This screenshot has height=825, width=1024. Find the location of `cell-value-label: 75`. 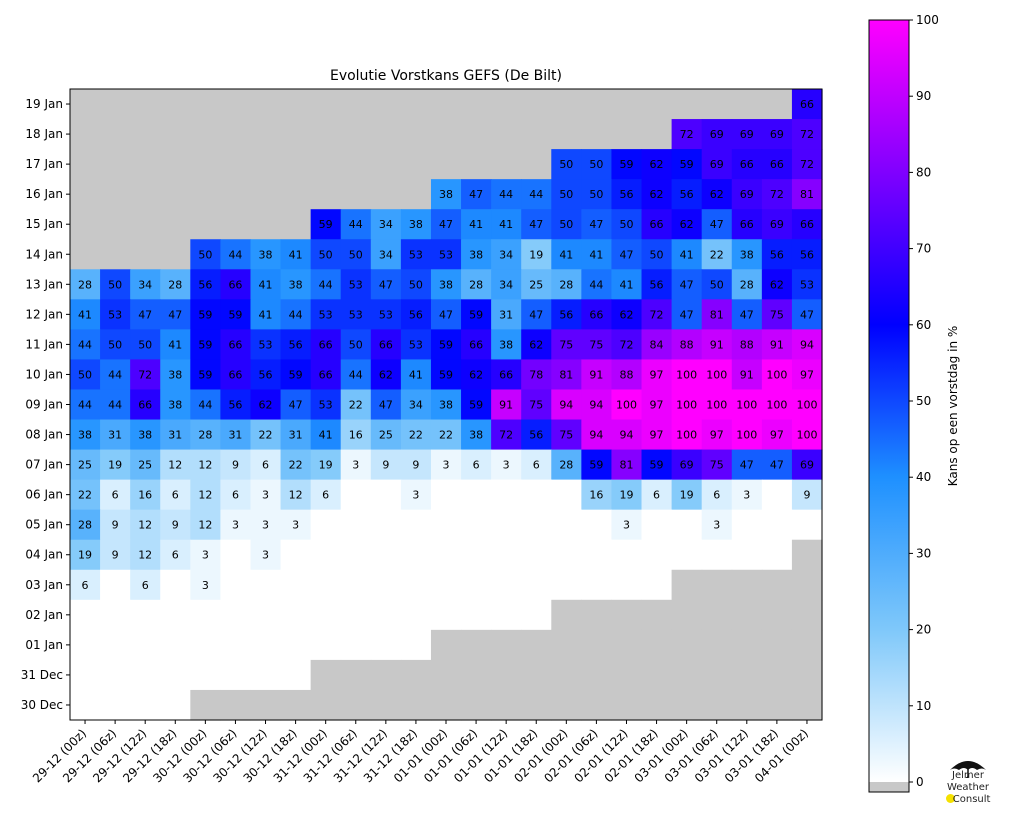

cell-value-label: 75 is located at coordinates (717, 465).